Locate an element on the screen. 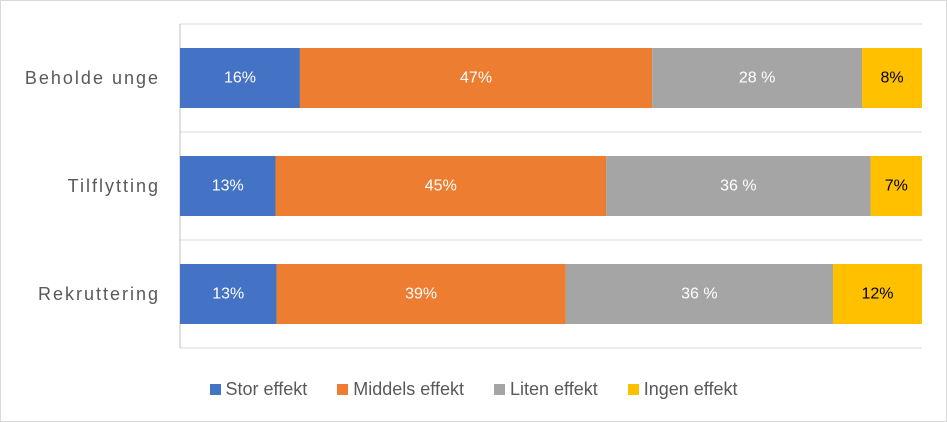 The height and width of the screenshot is (422, 947). legend-item-stor-effekt: Stor effekt is located at coordinates (258, 389).